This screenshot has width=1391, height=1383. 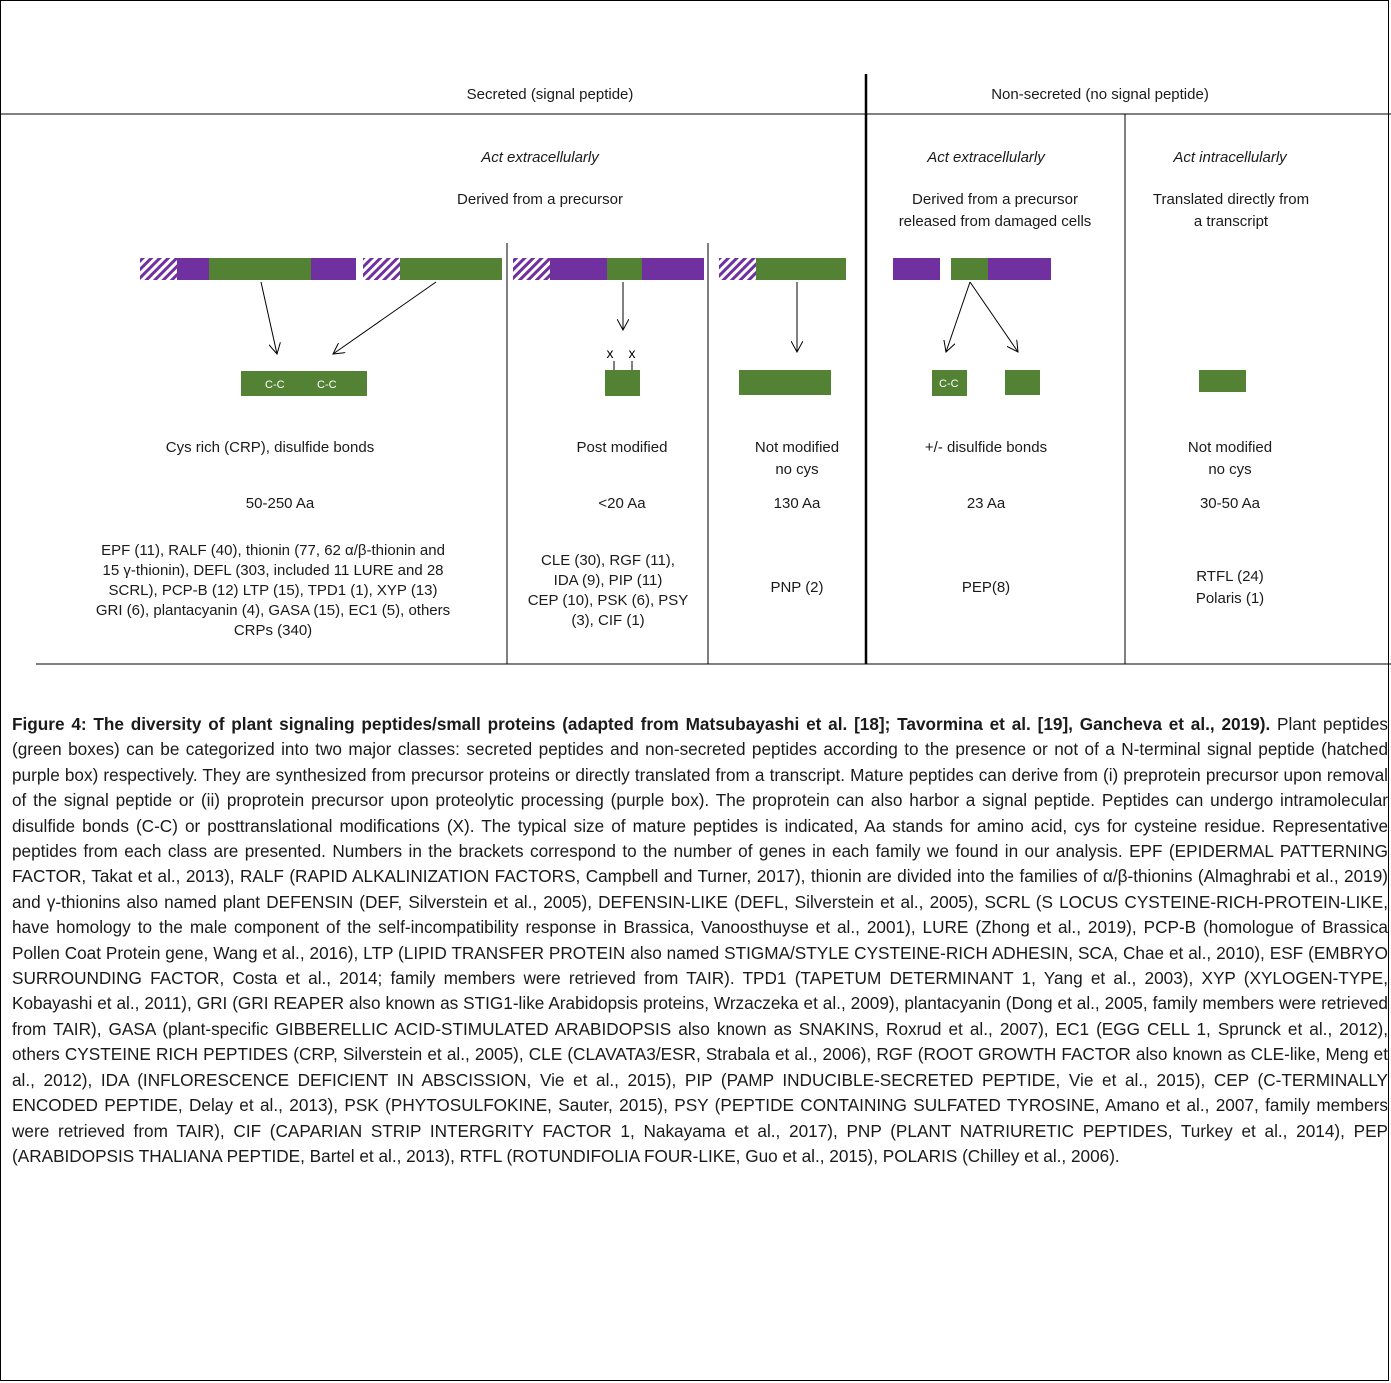 What do you see at coordinates (986, 587) in the screenshot?
I see `group4-examples: PEP(8)` at bounding box center [986, 587].